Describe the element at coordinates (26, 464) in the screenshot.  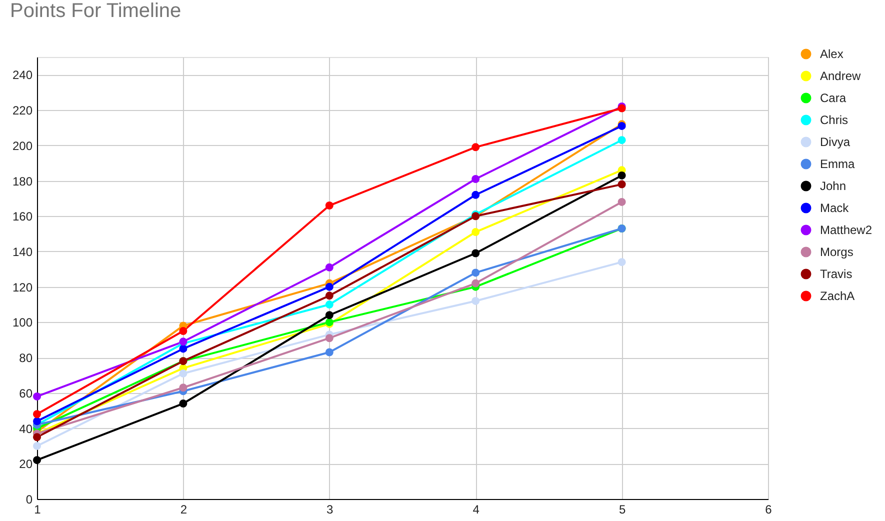
I see `y-tick-label: 20` at that location.